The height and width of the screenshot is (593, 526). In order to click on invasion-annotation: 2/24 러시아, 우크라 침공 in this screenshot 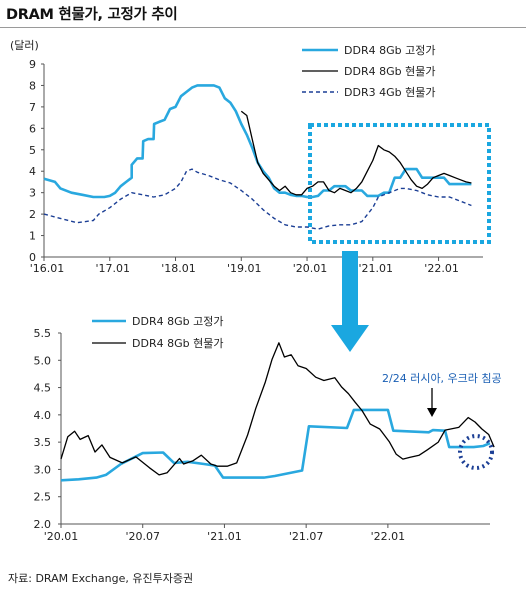, I will do `click(442, 378)`.